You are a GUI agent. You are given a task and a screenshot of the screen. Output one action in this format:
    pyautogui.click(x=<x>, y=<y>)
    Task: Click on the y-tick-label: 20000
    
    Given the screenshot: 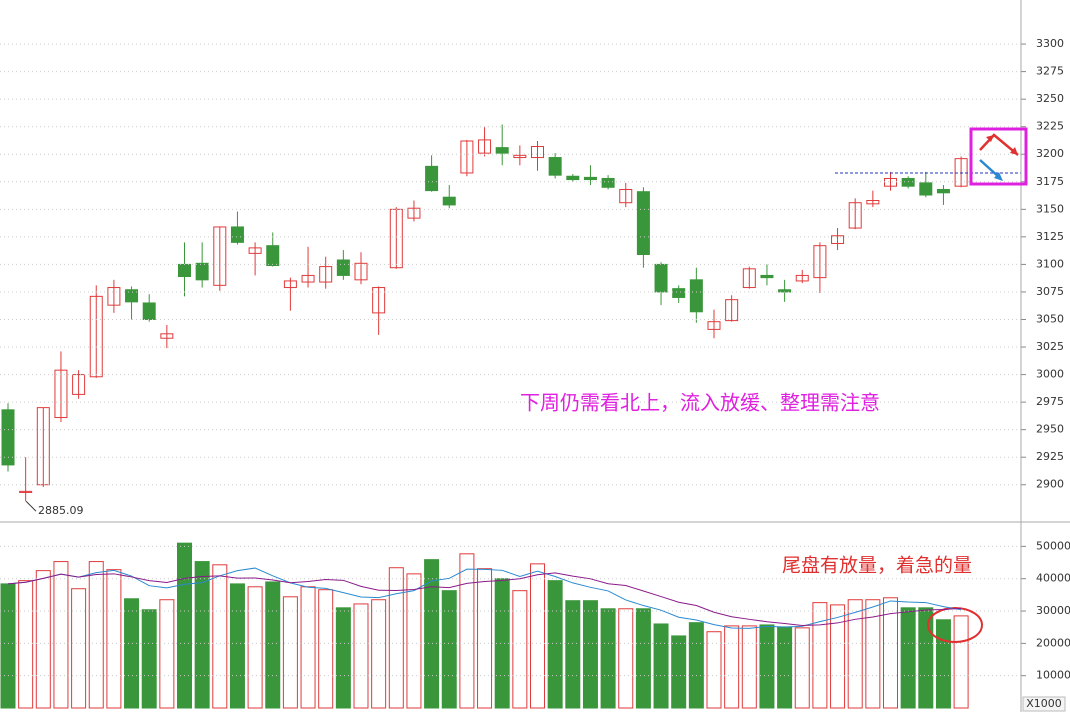 What is the action you would take?
    pyautogui.click(x=1053, y=642)
    